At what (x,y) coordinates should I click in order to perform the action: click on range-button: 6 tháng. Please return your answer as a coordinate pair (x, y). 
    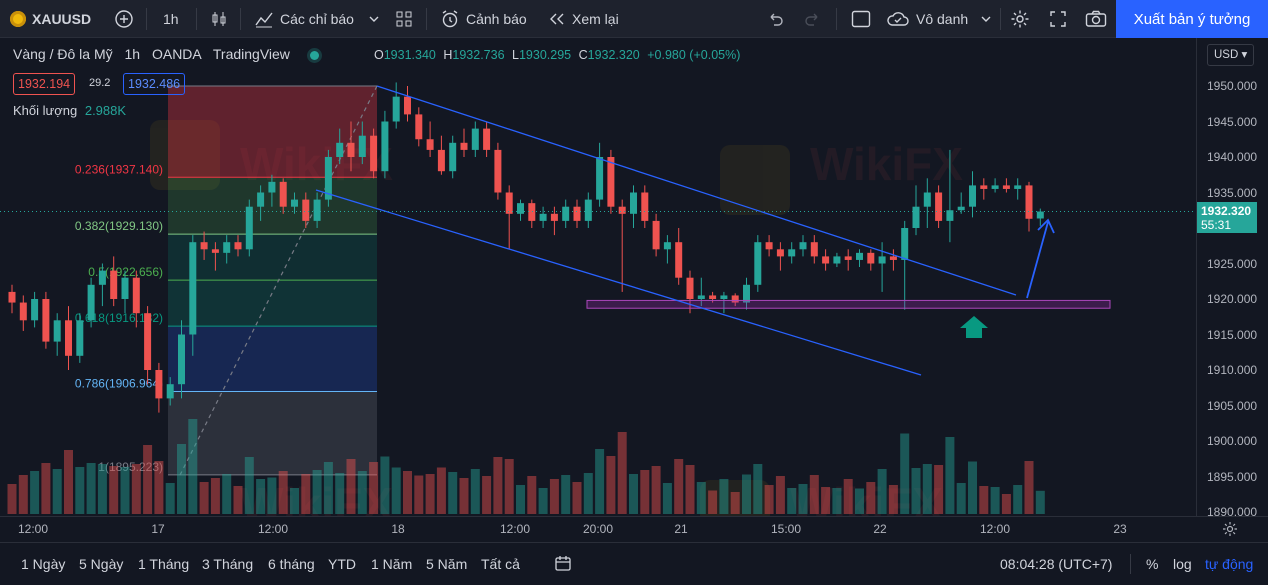
    Looking at the image, I should click on (291, 564).